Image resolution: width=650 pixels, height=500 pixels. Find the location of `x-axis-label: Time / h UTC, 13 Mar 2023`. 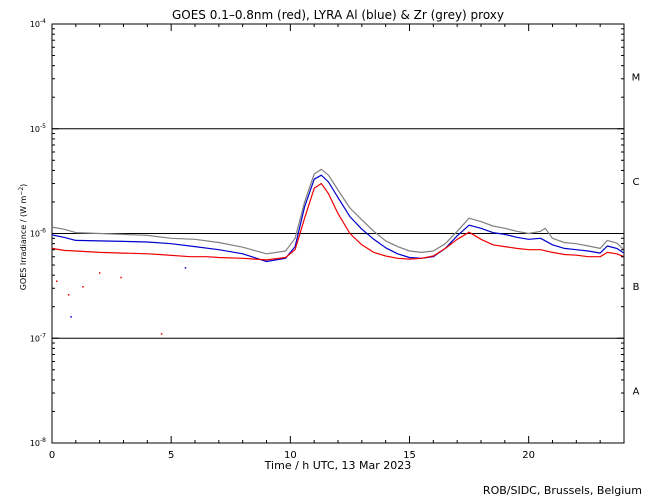

x-axis-label: Time / h UTC, 13 Mar 2023 is located at coordinates (338, 465).